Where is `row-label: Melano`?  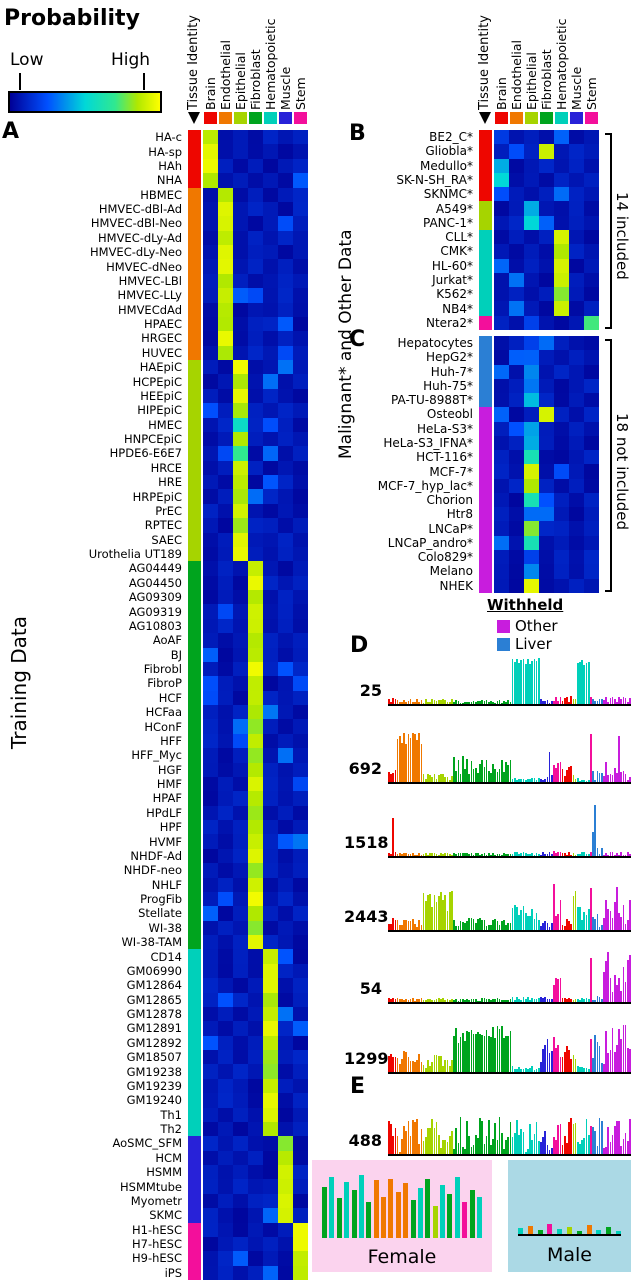
row-label: Melano is located at coordinates (451, 571).